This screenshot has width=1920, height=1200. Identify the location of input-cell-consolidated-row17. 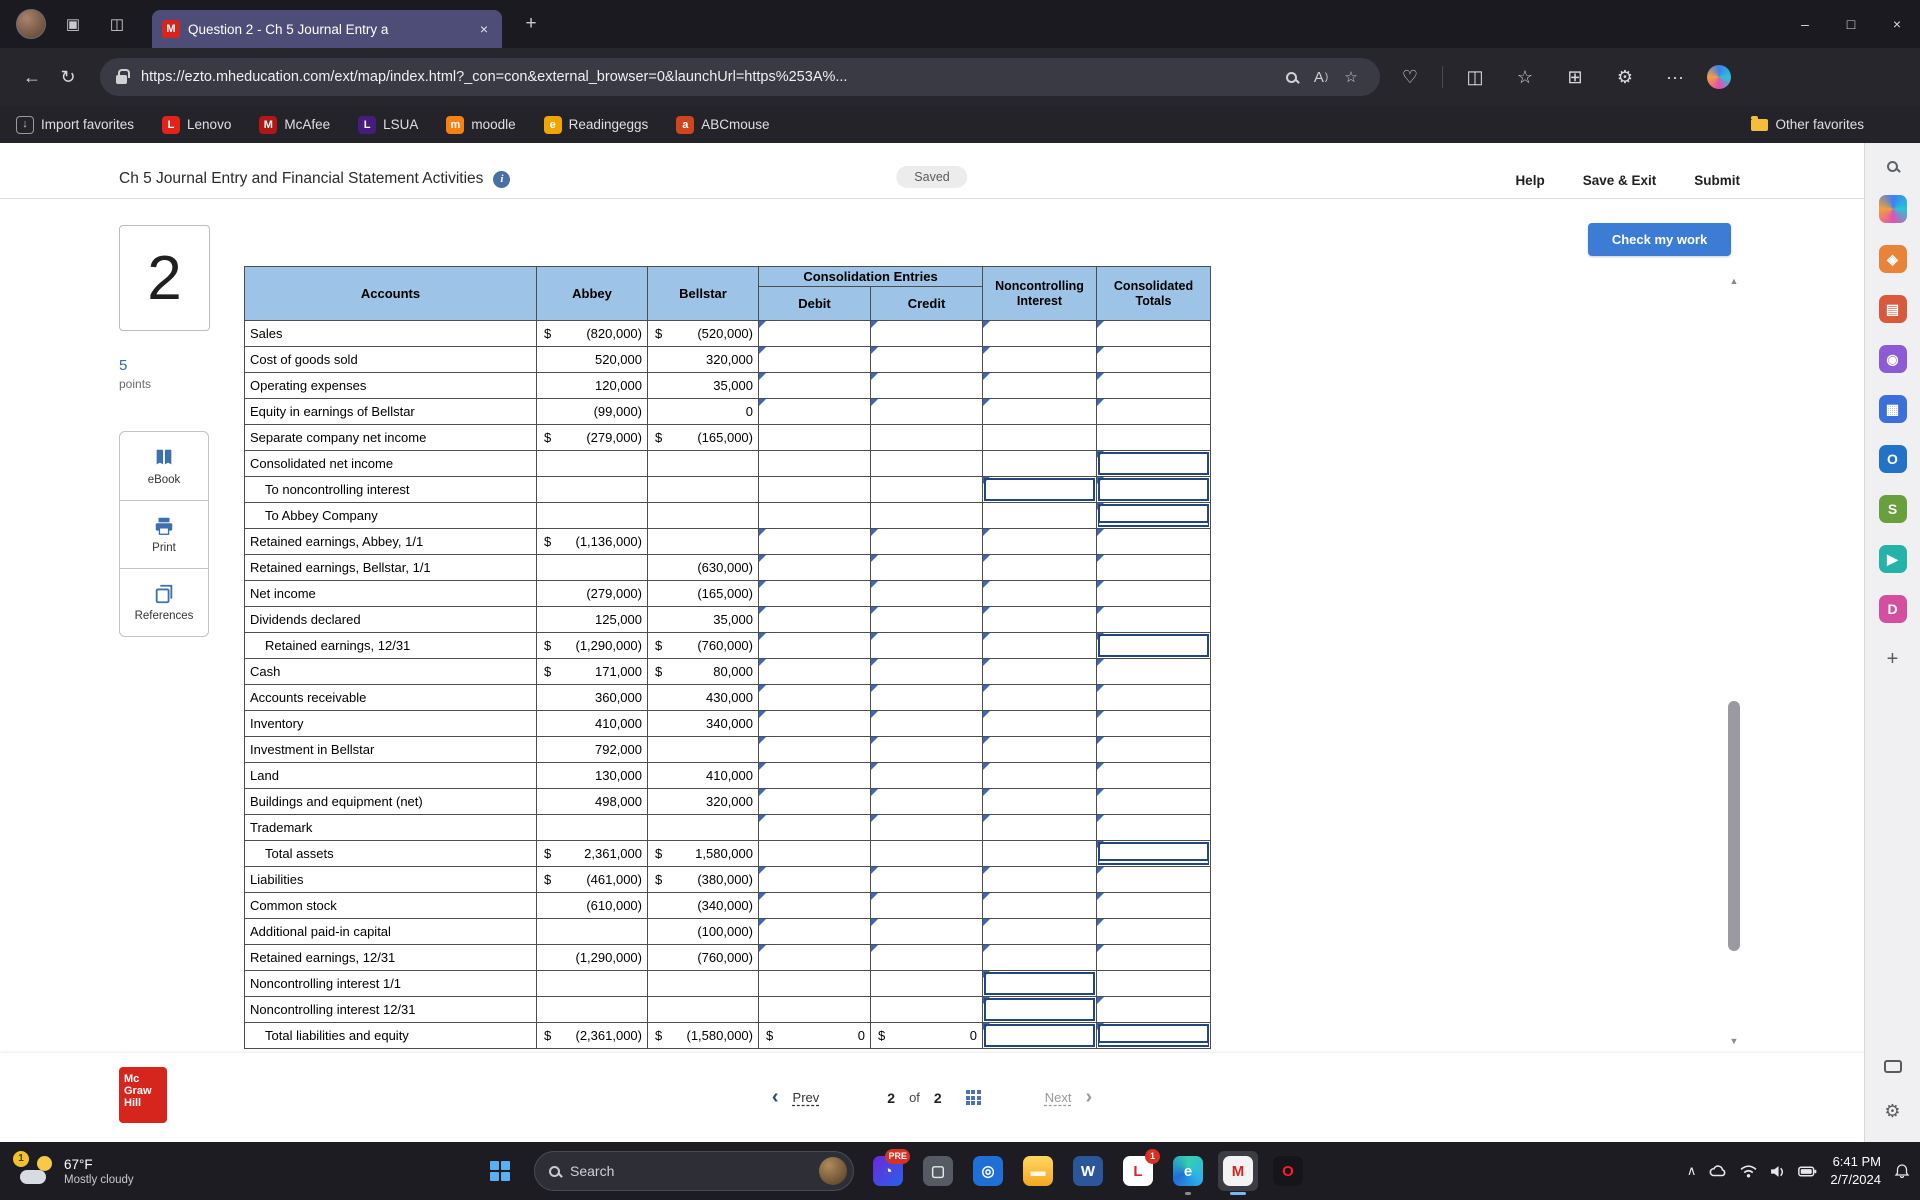
(1153, 749).